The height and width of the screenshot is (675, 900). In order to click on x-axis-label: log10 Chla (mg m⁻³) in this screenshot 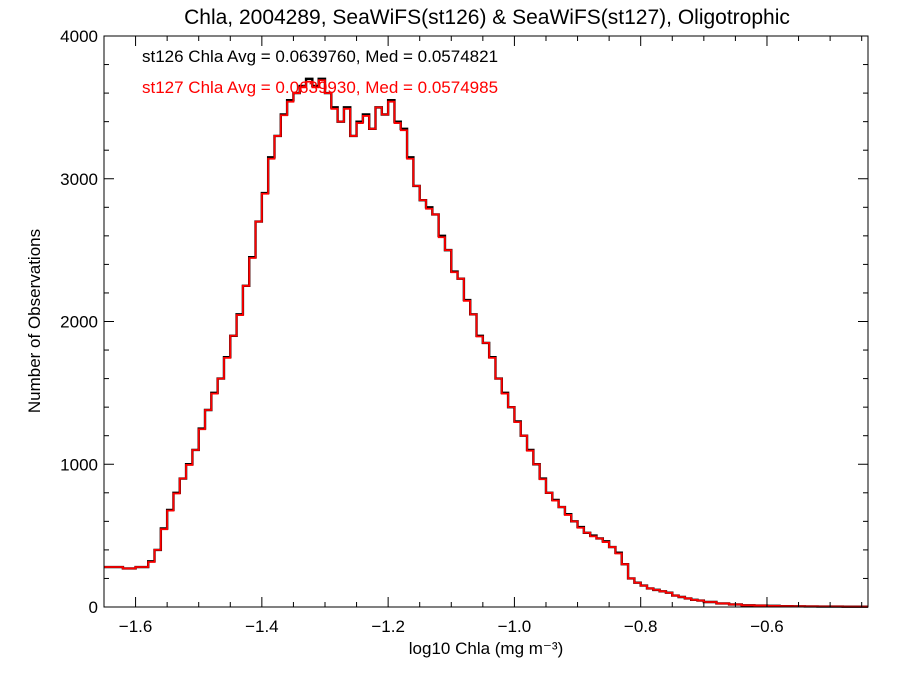, I will do `click(486, 648)`.